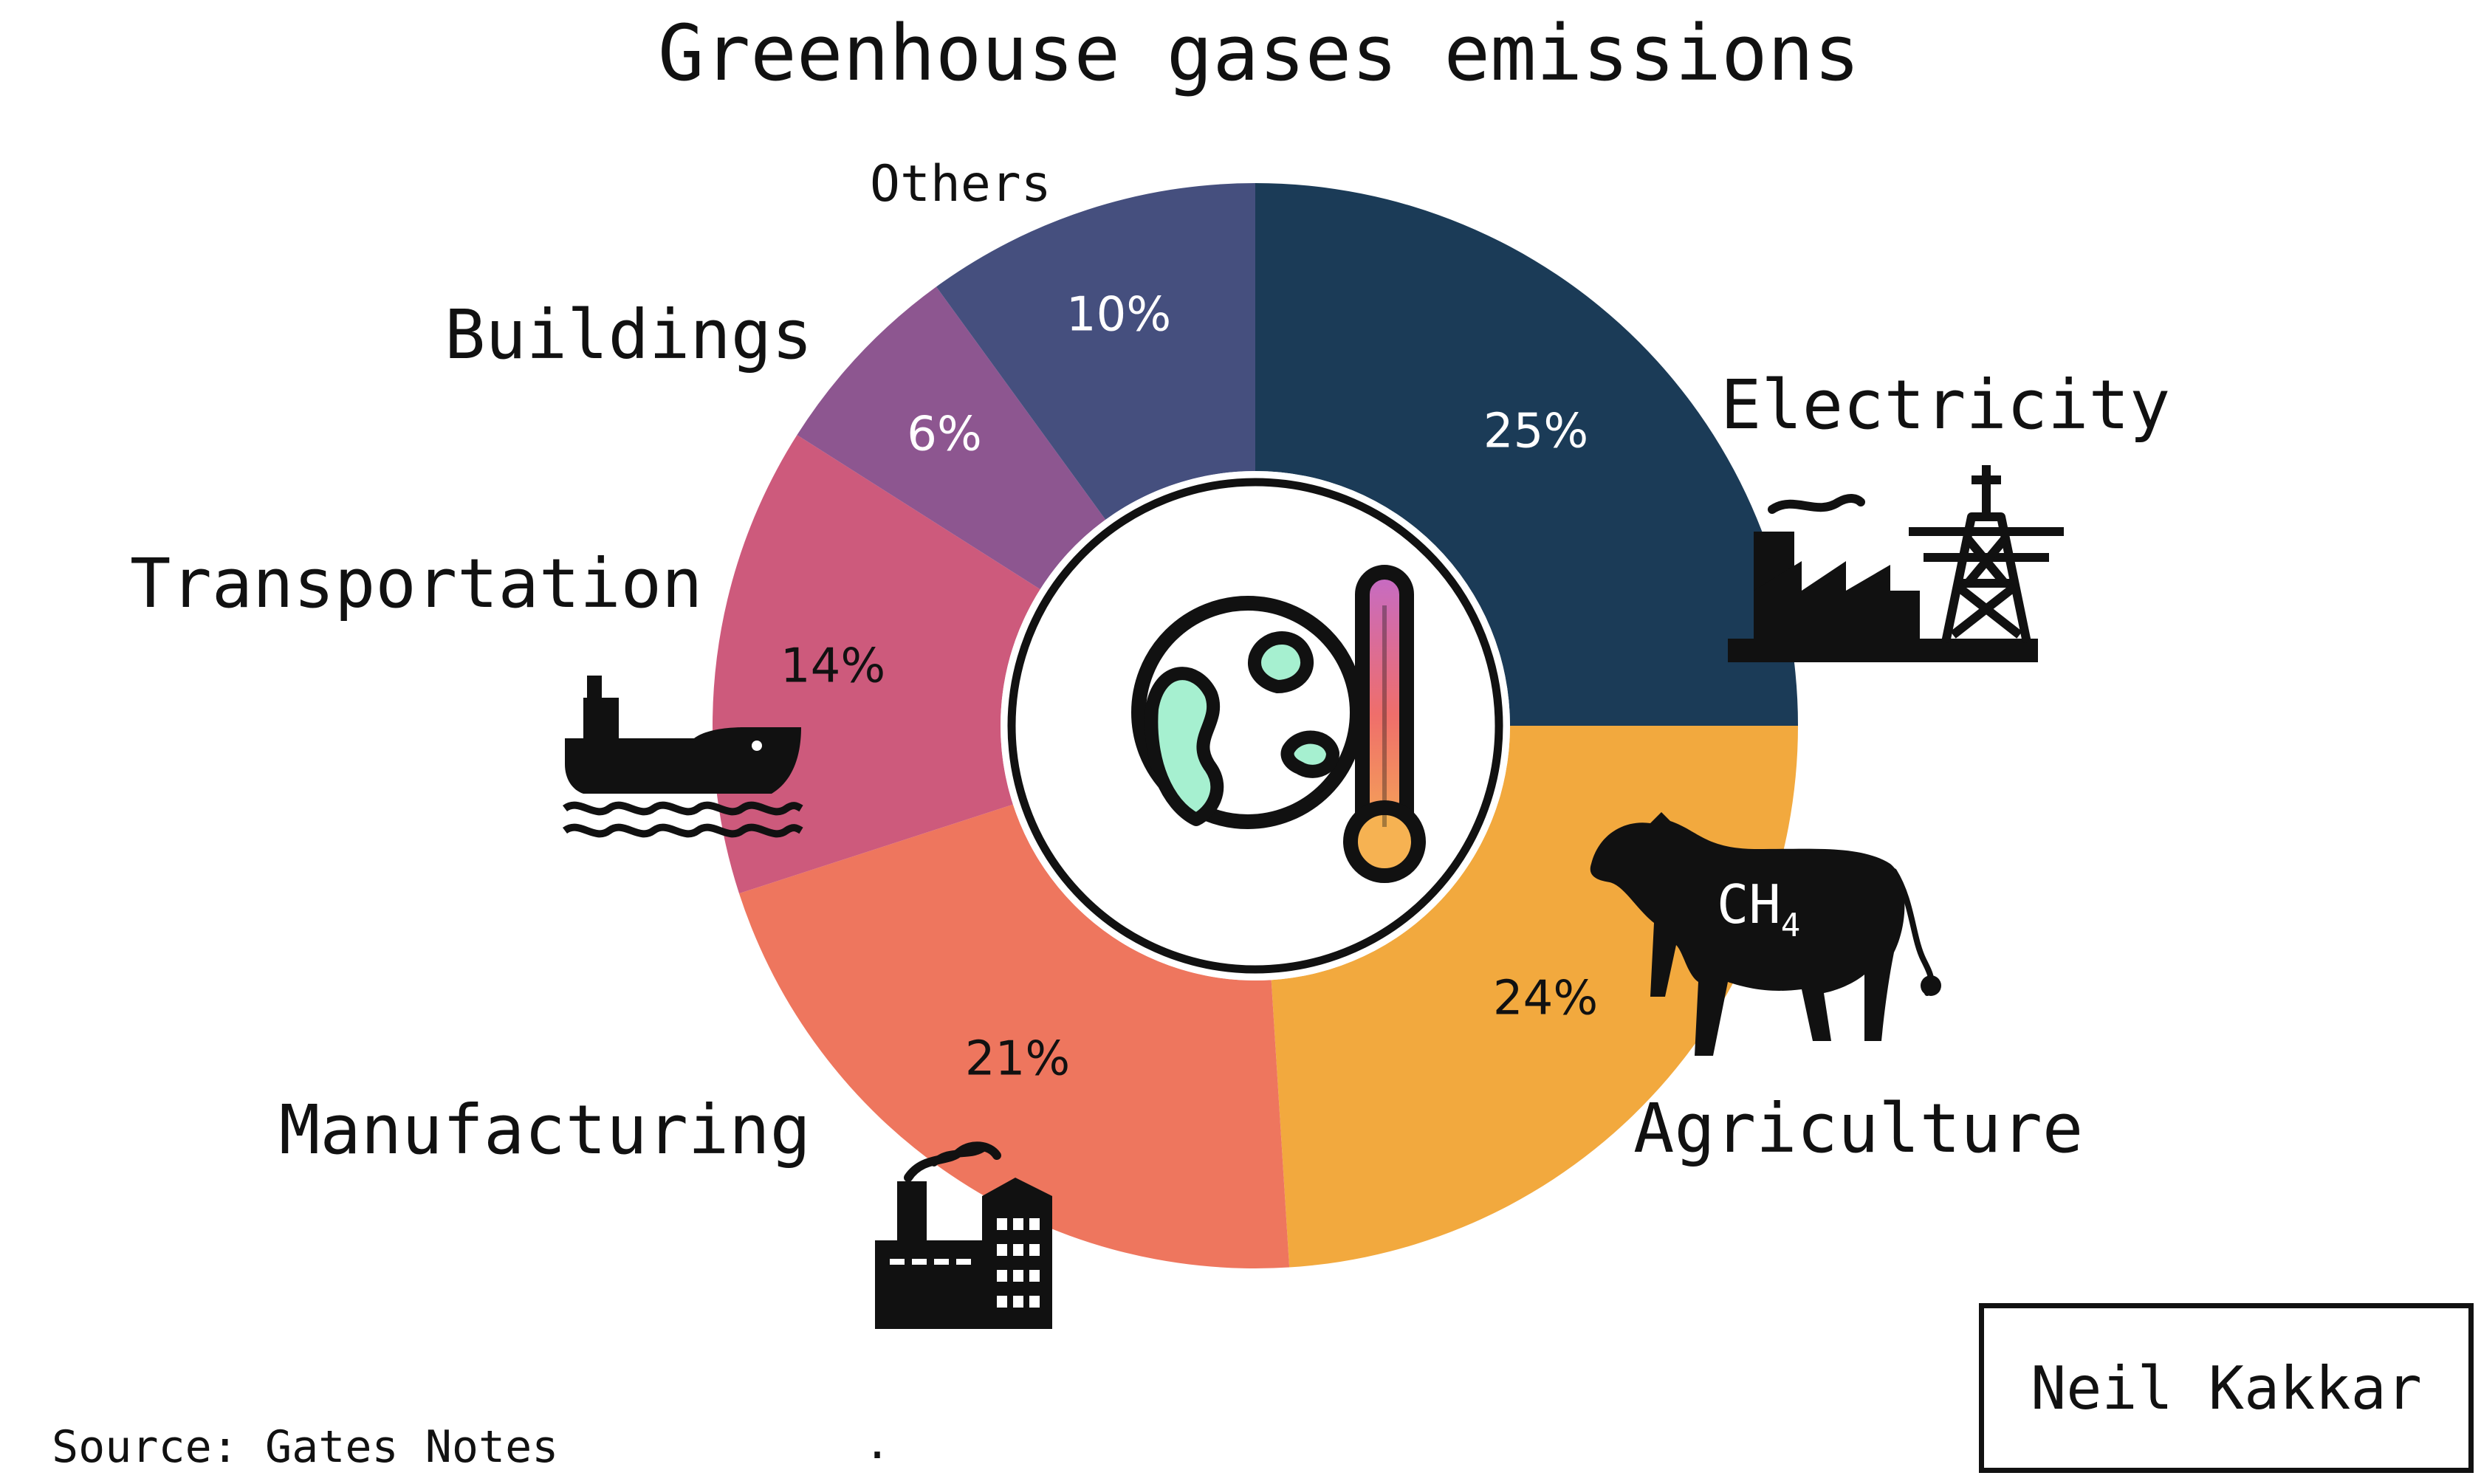  I want to click on chart-title: Greenhouse gases emissions, so click(1259, 53).